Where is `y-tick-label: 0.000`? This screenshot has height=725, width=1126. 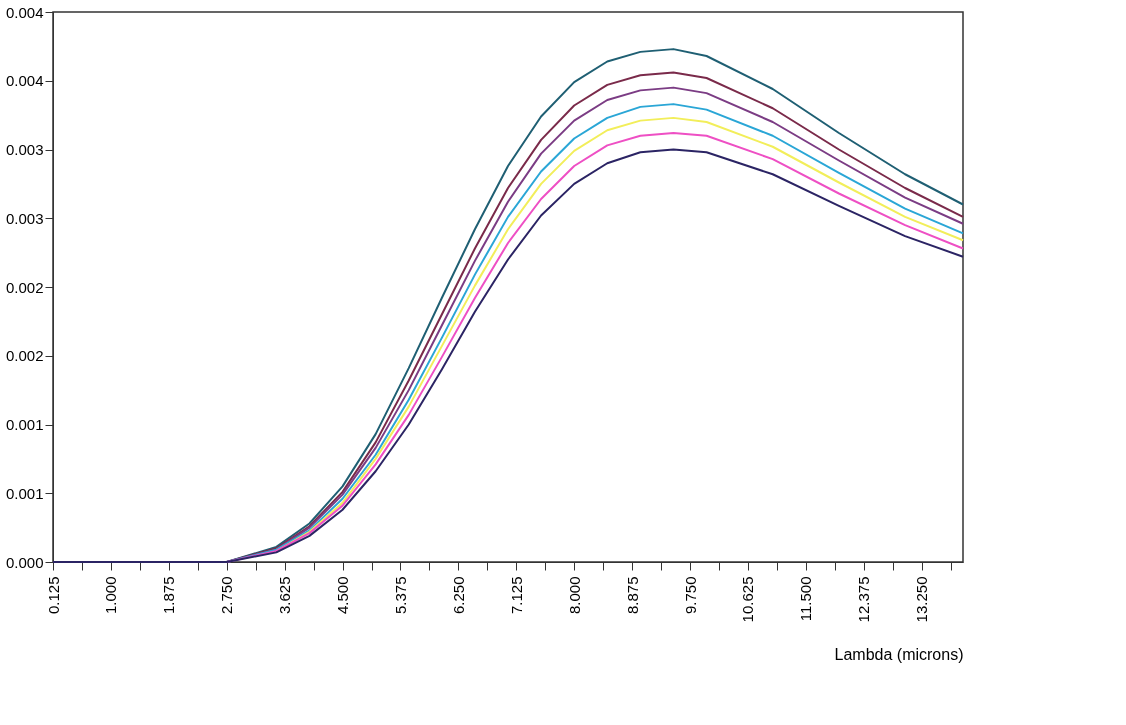
y-tick-label: 0.000 is located at coordinates (24, 562).